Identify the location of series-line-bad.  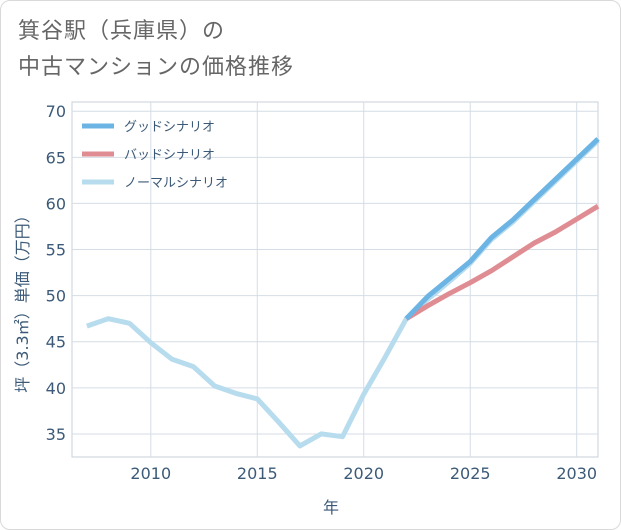
(502, 262).